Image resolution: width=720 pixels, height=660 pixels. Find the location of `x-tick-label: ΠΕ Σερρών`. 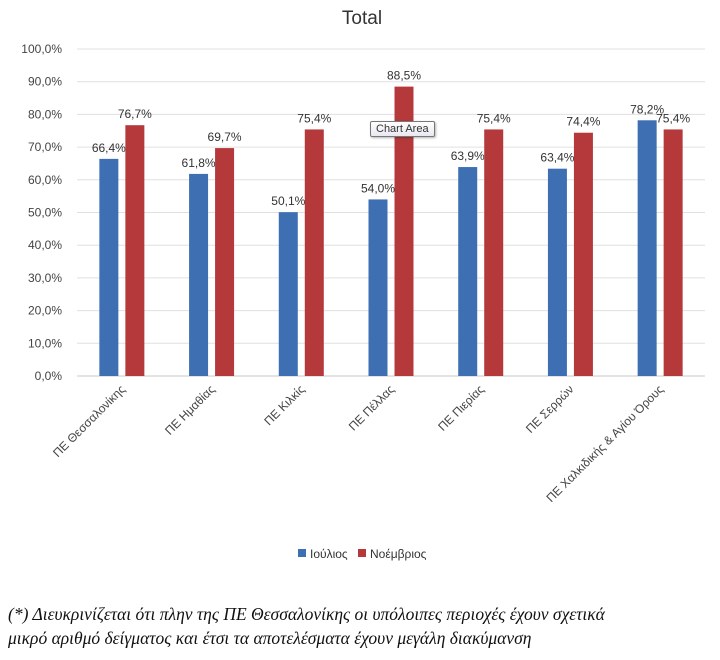

x-tick-label: ΠΕ Σερρών is located at coordinates (550, 409).